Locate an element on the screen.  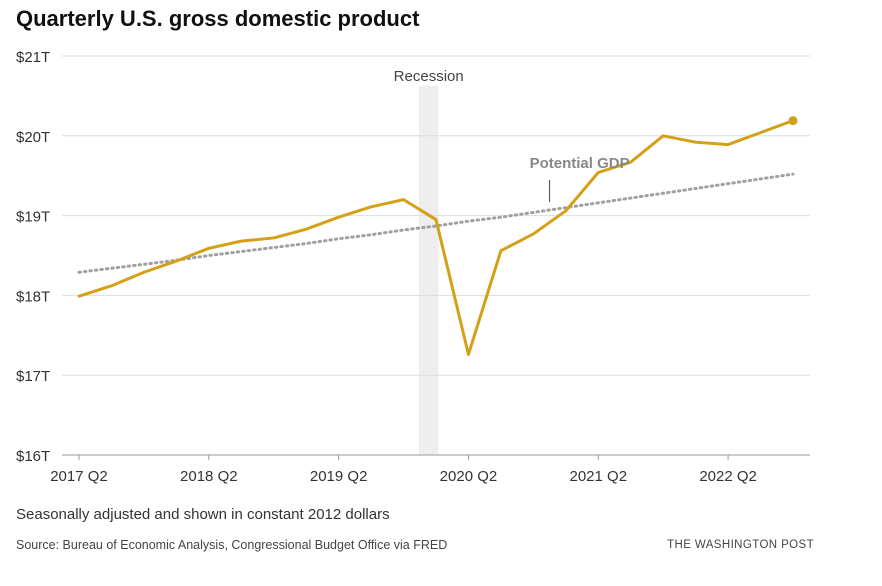
recession-band is located at coordinates (428, 270).